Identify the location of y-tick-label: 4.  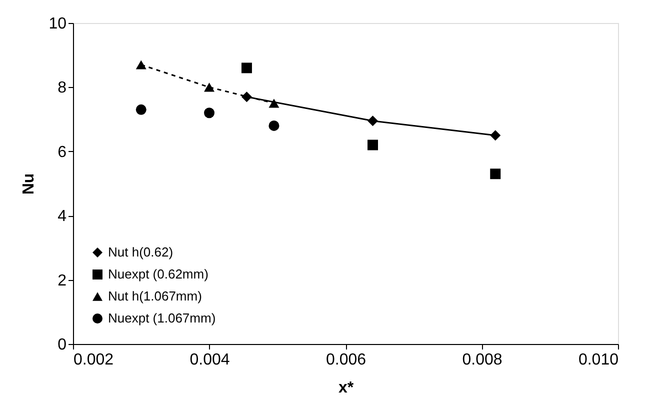
(62, 217).